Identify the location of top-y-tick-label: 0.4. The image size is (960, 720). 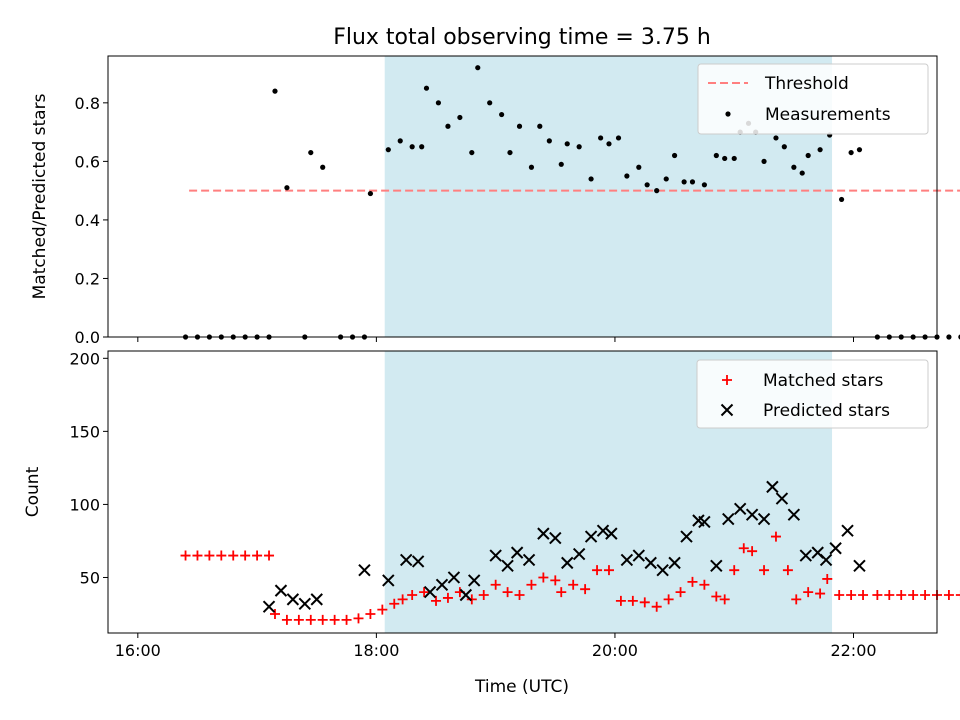
(87, 220).